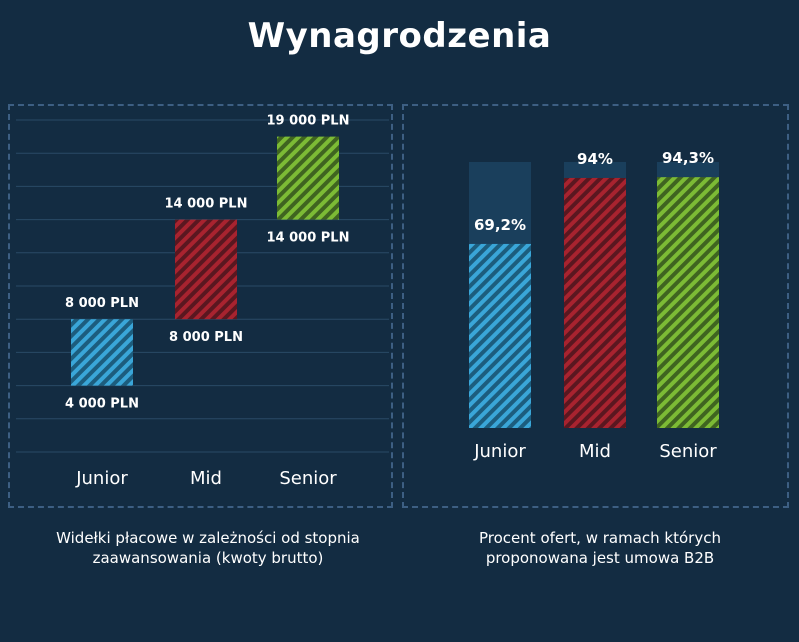 The height and width of the screenshot is (642, 799). I want to click on range-high-label-junior: 8 000 PLN, so click(102, 303).